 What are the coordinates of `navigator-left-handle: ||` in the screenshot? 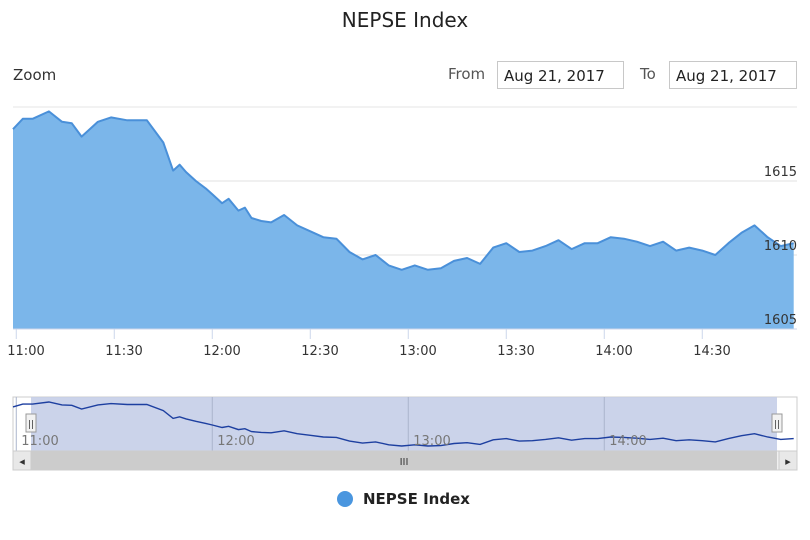 It's located at (31, 423).